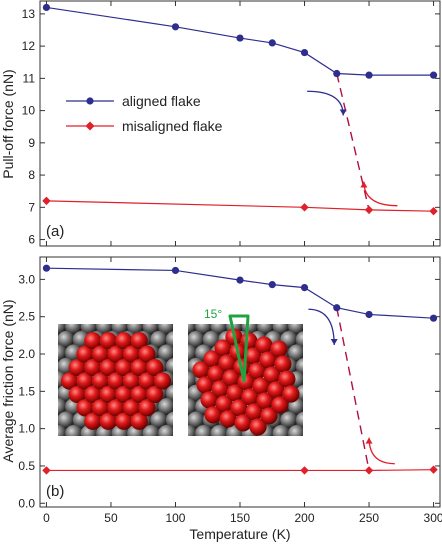 The width and height of the screenshot is (442, 545). What do you see at coordinates (31, 143) in the screenshot?
I see `y-tick-label: 9` at bounding box center [31, 143].